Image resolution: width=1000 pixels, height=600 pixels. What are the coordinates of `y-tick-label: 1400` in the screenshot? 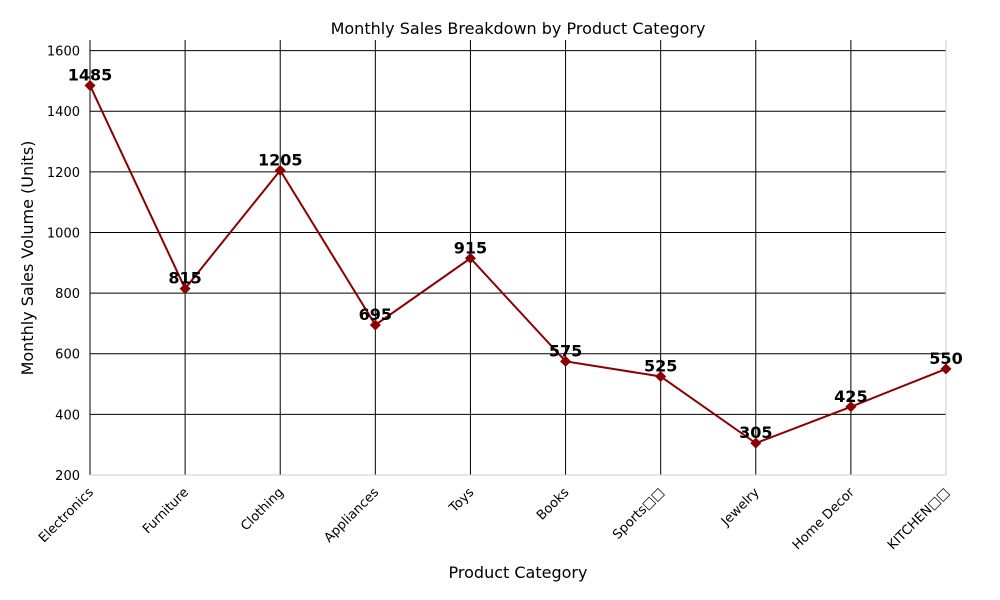 It's located at (63, 112).